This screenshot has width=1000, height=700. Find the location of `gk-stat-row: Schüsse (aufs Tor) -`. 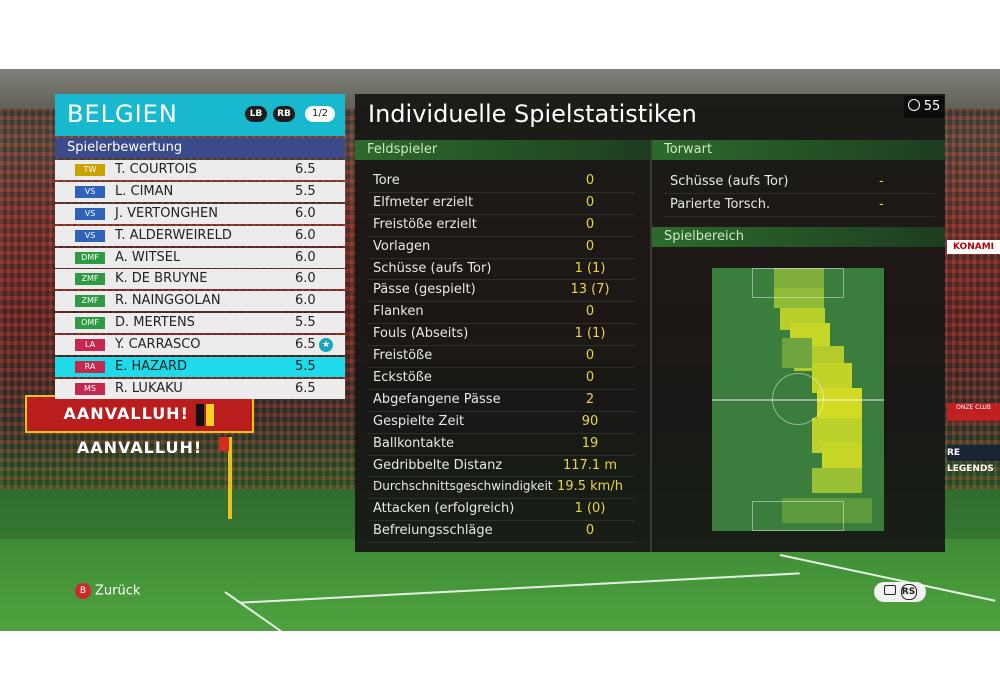

gk-stat-row: Schüsse (aufs Tor) - is located at coordinates (799, 182).